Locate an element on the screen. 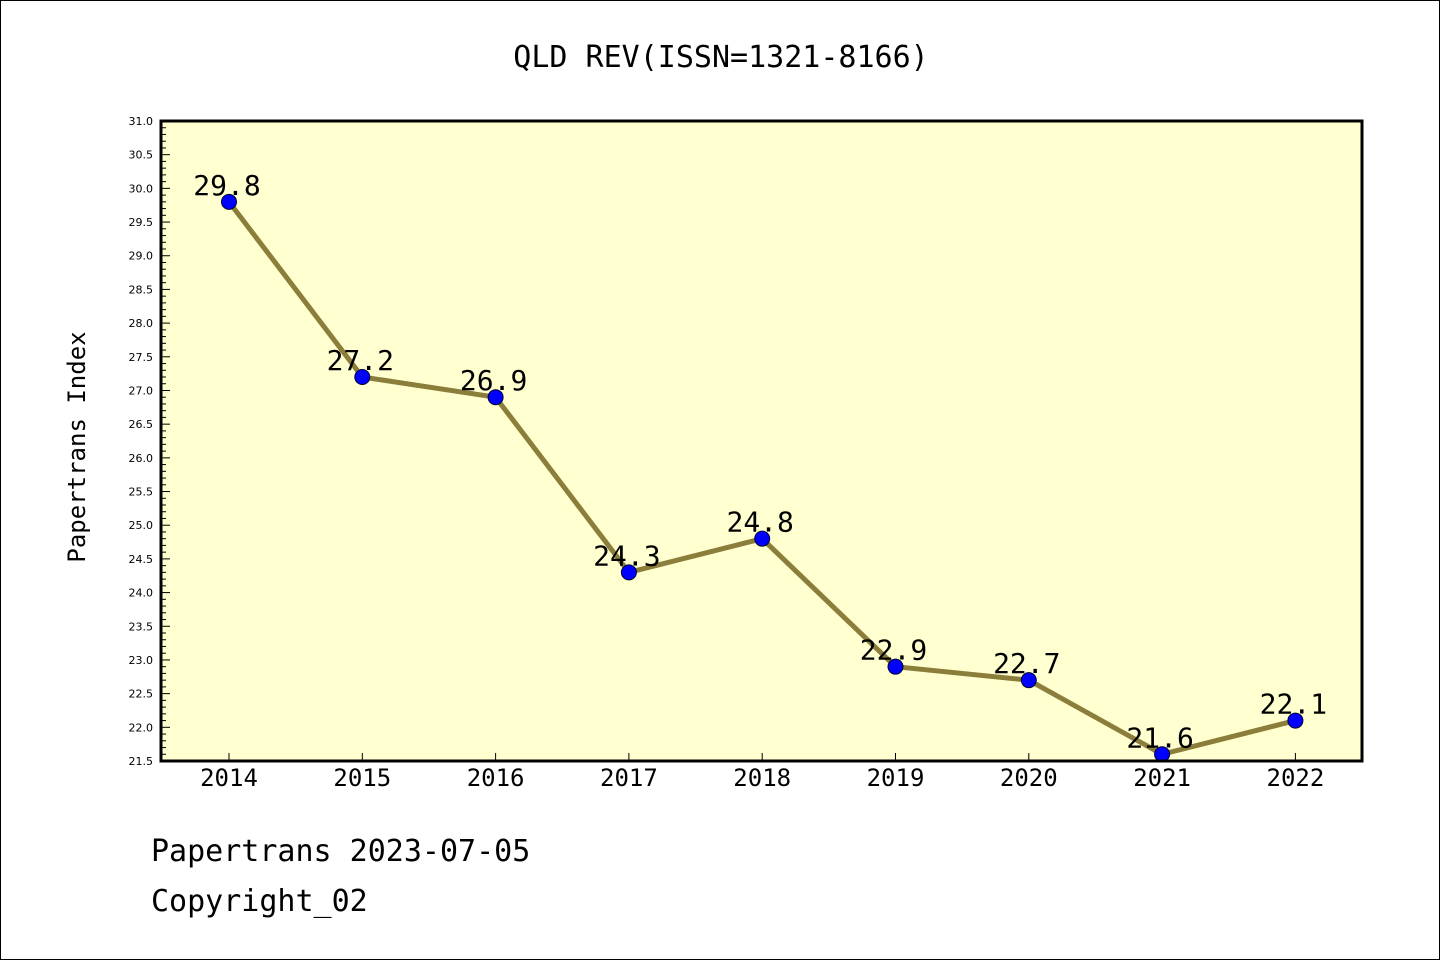 This screenshot has height=960, width=1440. x-axis-ticks: 2014 2015 2016 2017 2018 2019 2020 2021 2022 is located at coordinates (762, 772).